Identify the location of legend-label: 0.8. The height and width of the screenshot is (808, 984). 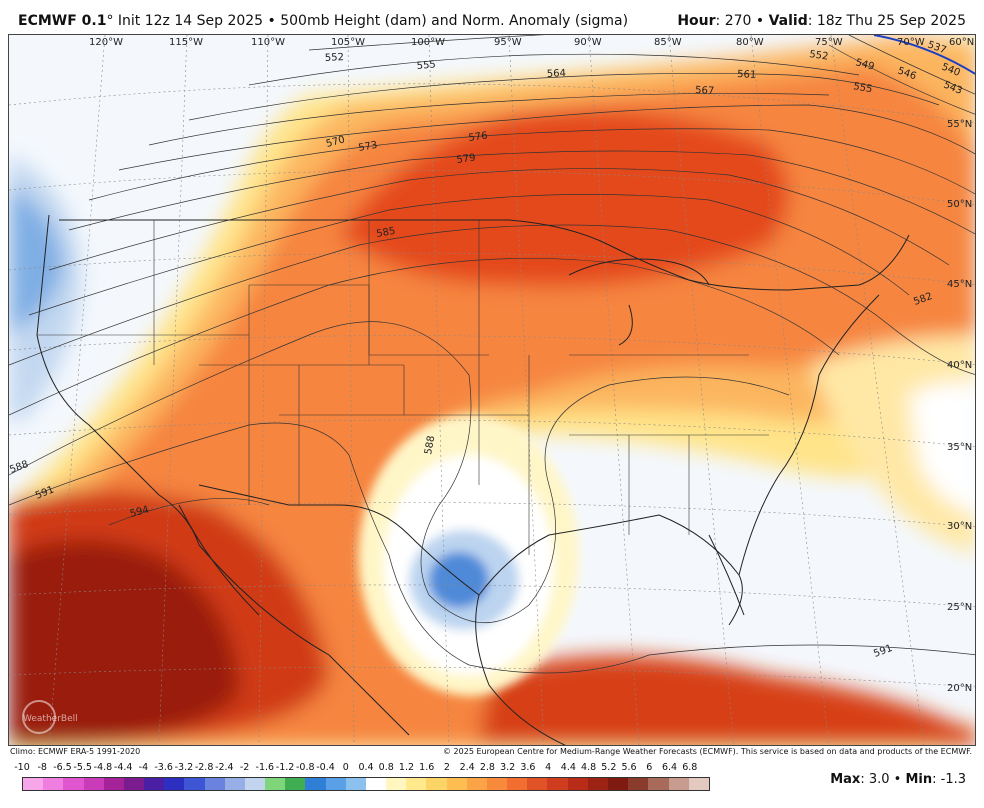
(386, 767).